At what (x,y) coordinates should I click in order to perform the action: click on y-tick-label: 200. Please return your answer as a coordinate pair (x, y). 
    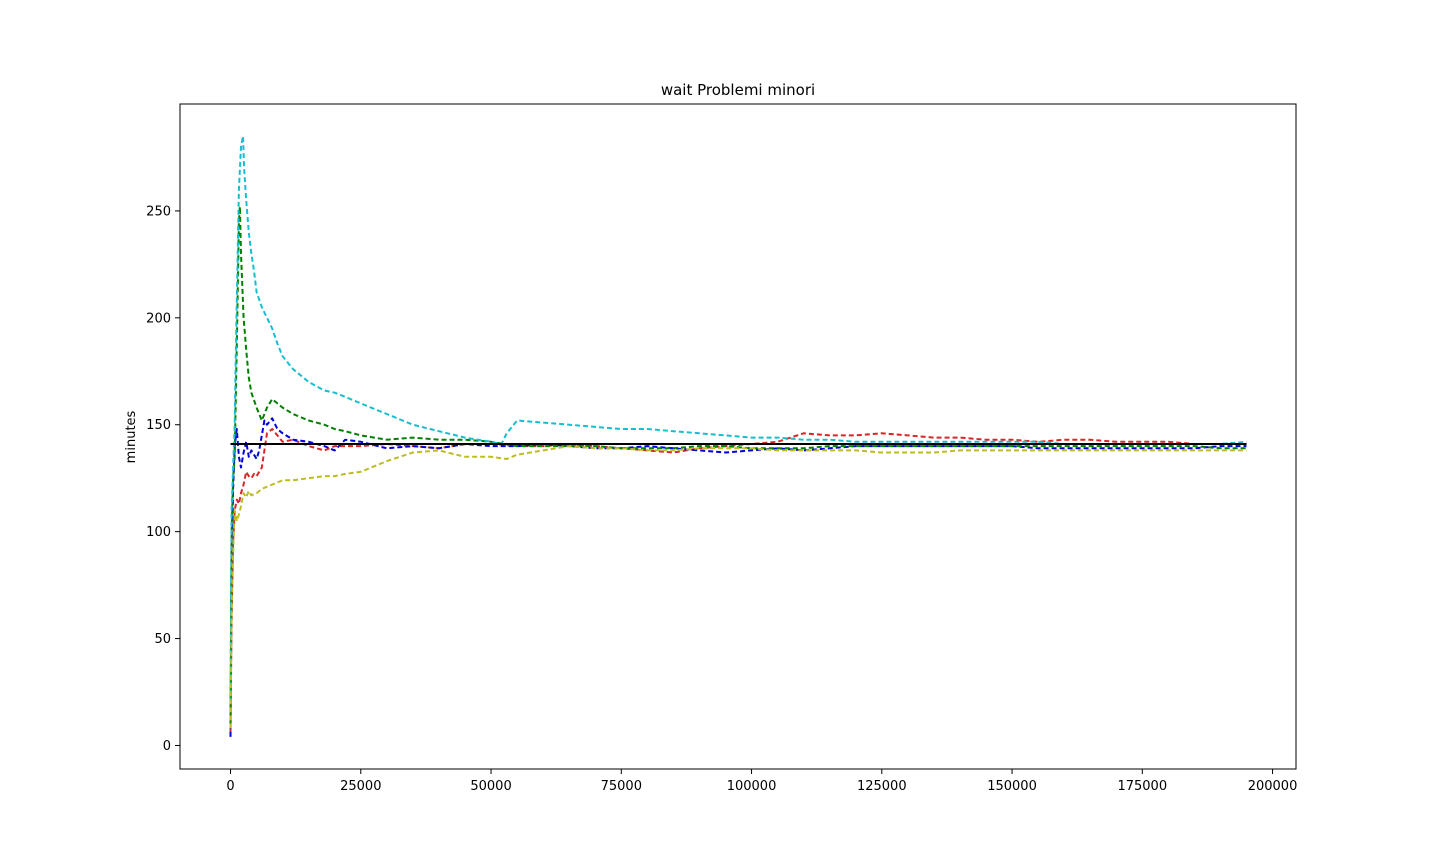
    Looking at the image, I should click on (158, 318).